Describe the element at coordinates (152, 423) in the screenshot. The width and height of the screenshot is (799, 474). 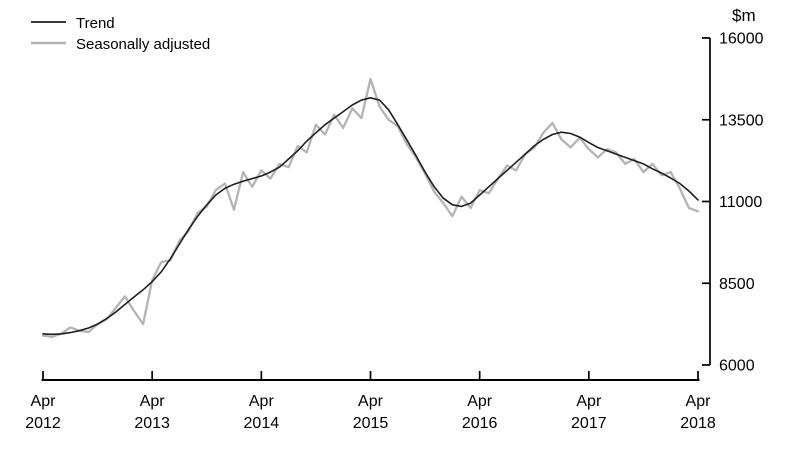
I see `x-axis-tick-label-year: 2013` at that location.